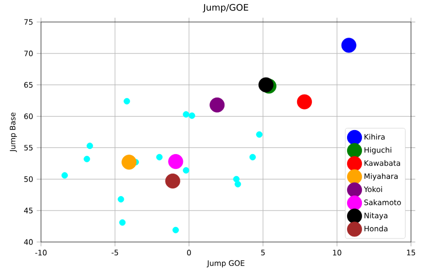  I want to click on chart-title: Jump/GOE, so click(225, 8).